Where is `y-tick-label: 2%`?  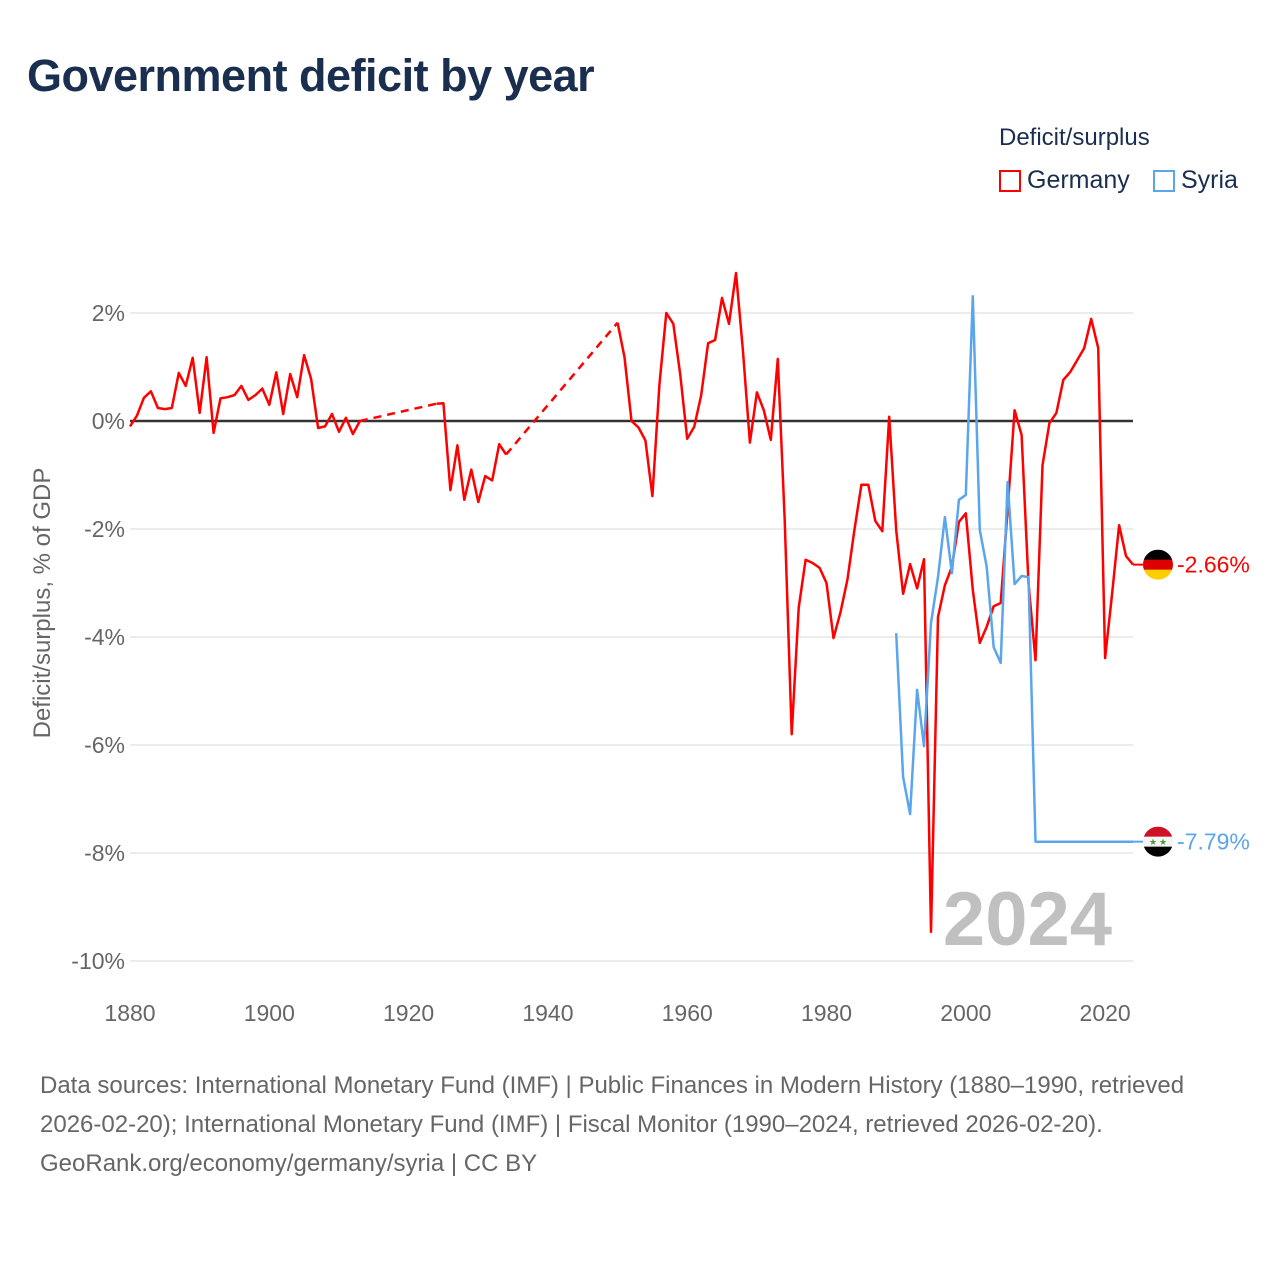 y-tick-label: 2% is located at coordinates (108, 313).